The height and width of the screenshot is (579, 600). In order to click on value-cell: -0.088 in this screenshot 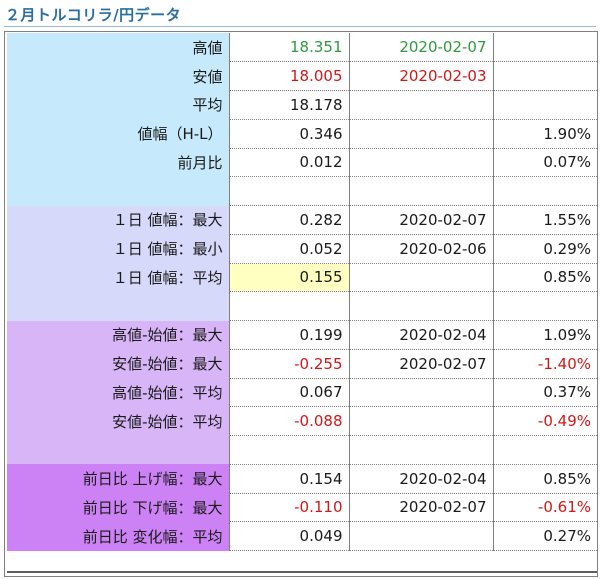, I will do `click(289, 421)`.